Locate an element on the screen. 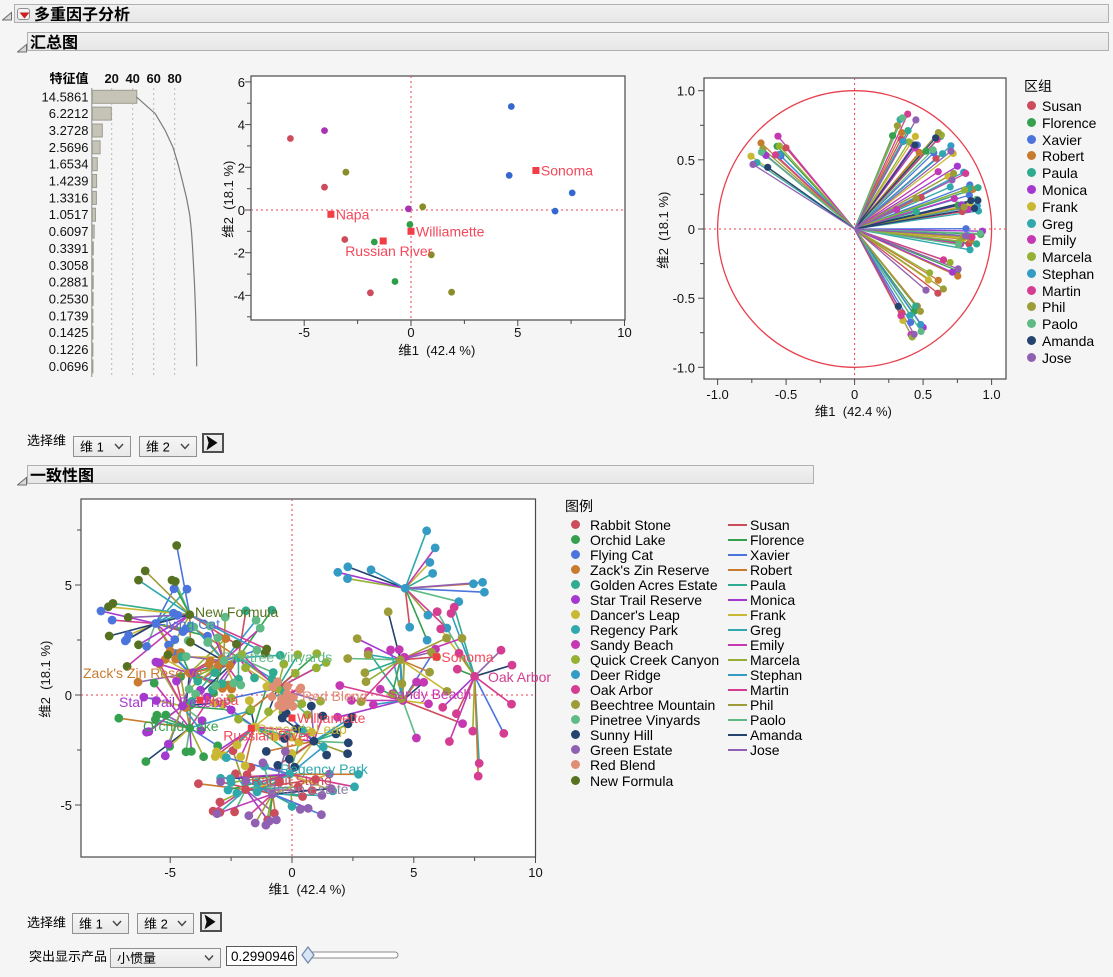  svg-text: New Formula is located at coordinates (236, 612).